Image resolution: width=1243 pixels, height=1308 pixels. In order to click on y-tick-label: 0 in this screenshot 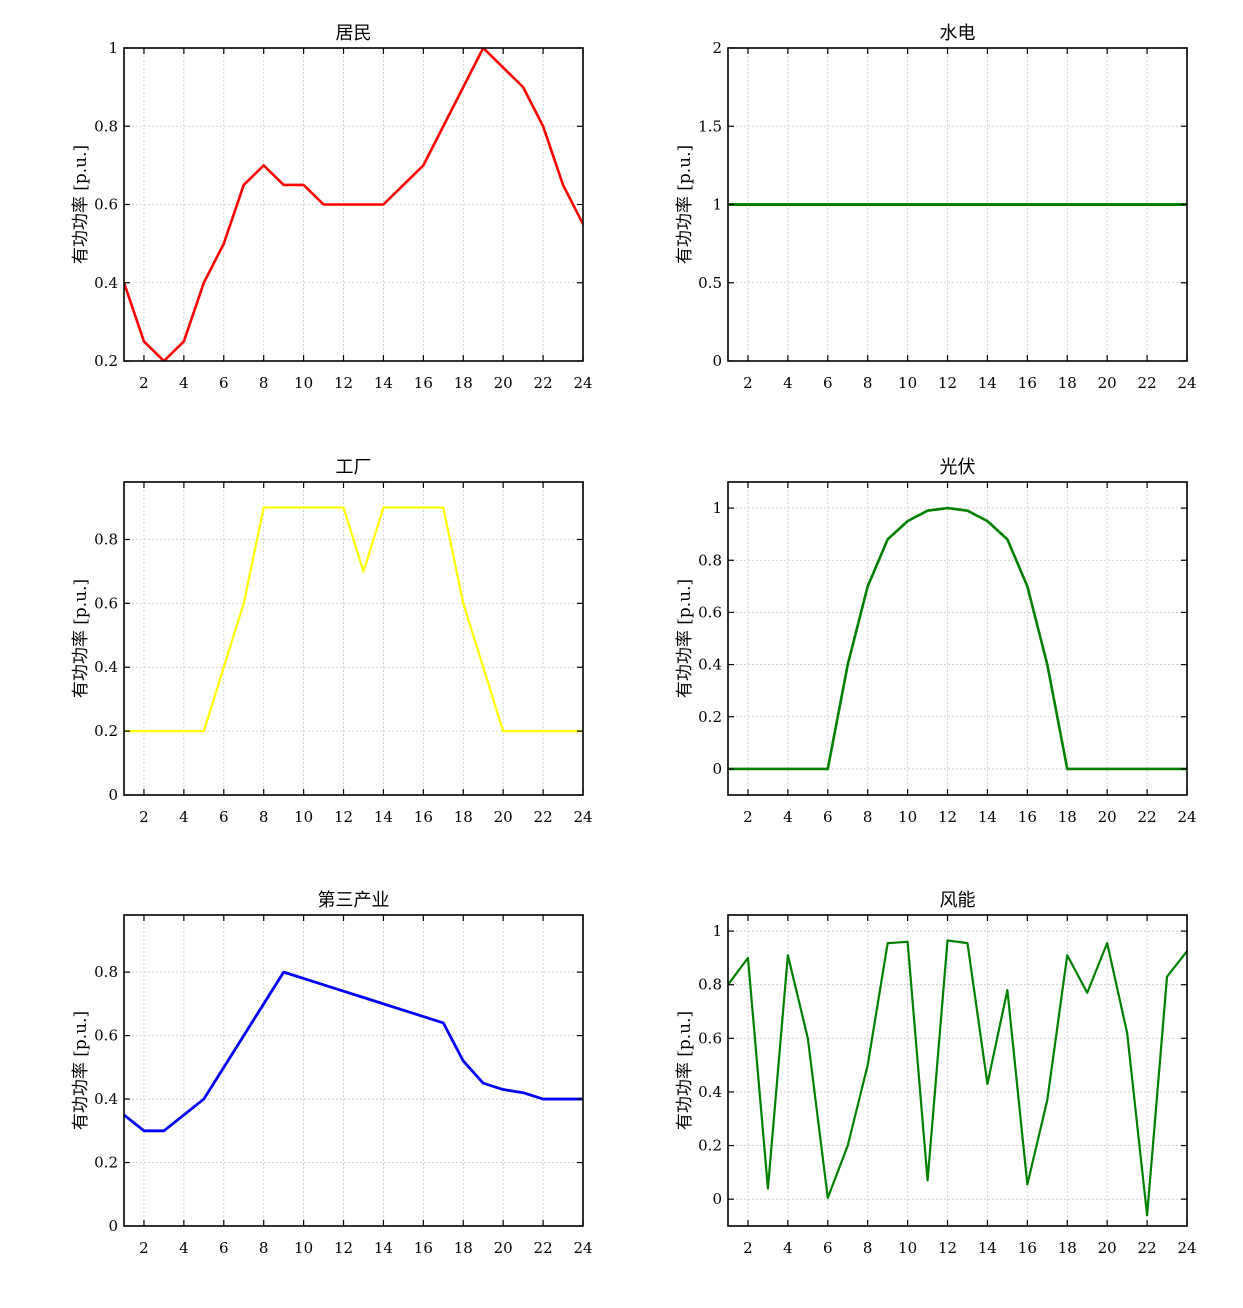, I will do `click(717, 1199)`.